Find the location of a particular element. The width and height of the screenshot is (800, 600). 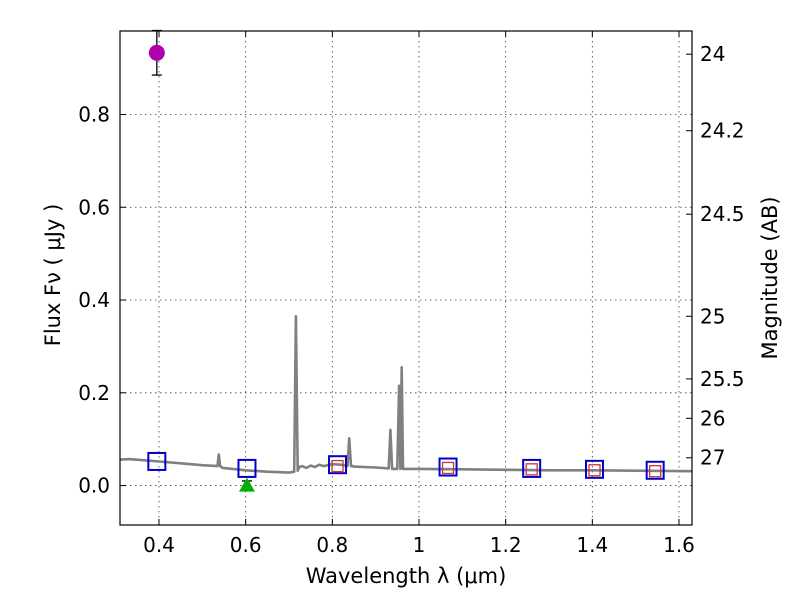

detection-point is located at coordinates (156, 52).